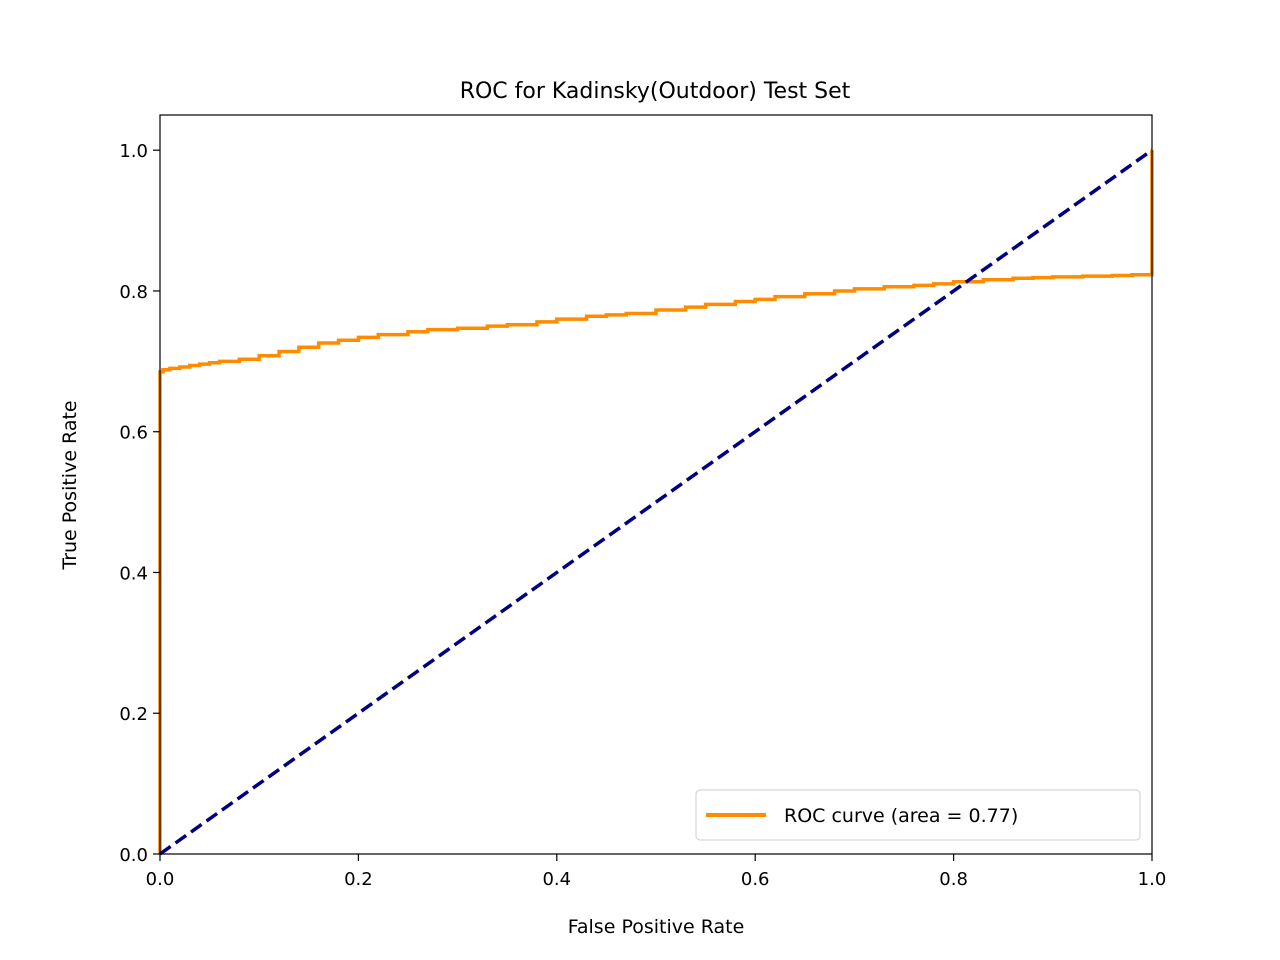 The image size is (1280, 960). Describe the element at coordinates (139, 503) in the screenshot. I see `y-axis-ticks: 0.0 0.2 0.4 0.6 0.8 1.0` at that location.